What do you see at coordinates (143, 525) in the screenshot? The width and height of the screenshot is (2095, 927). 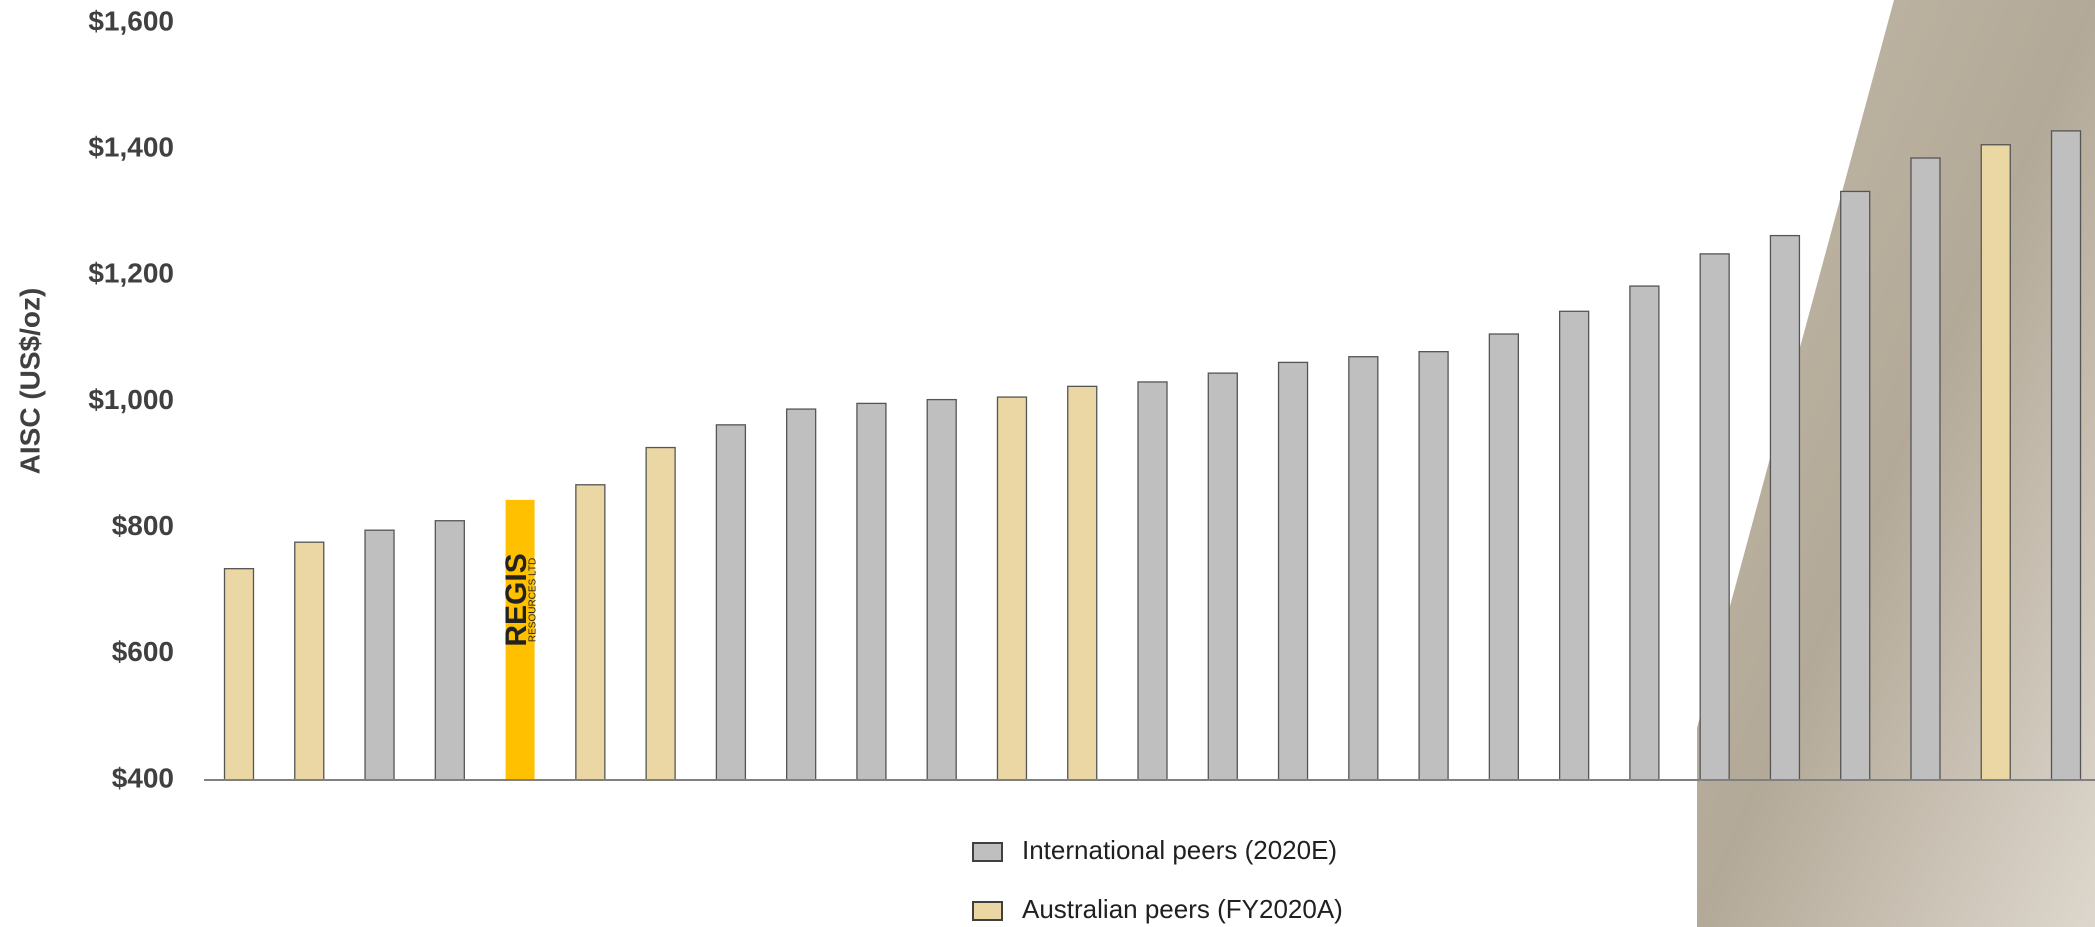 I see `y-tick-label: $800` at bounding box center [143, 525].